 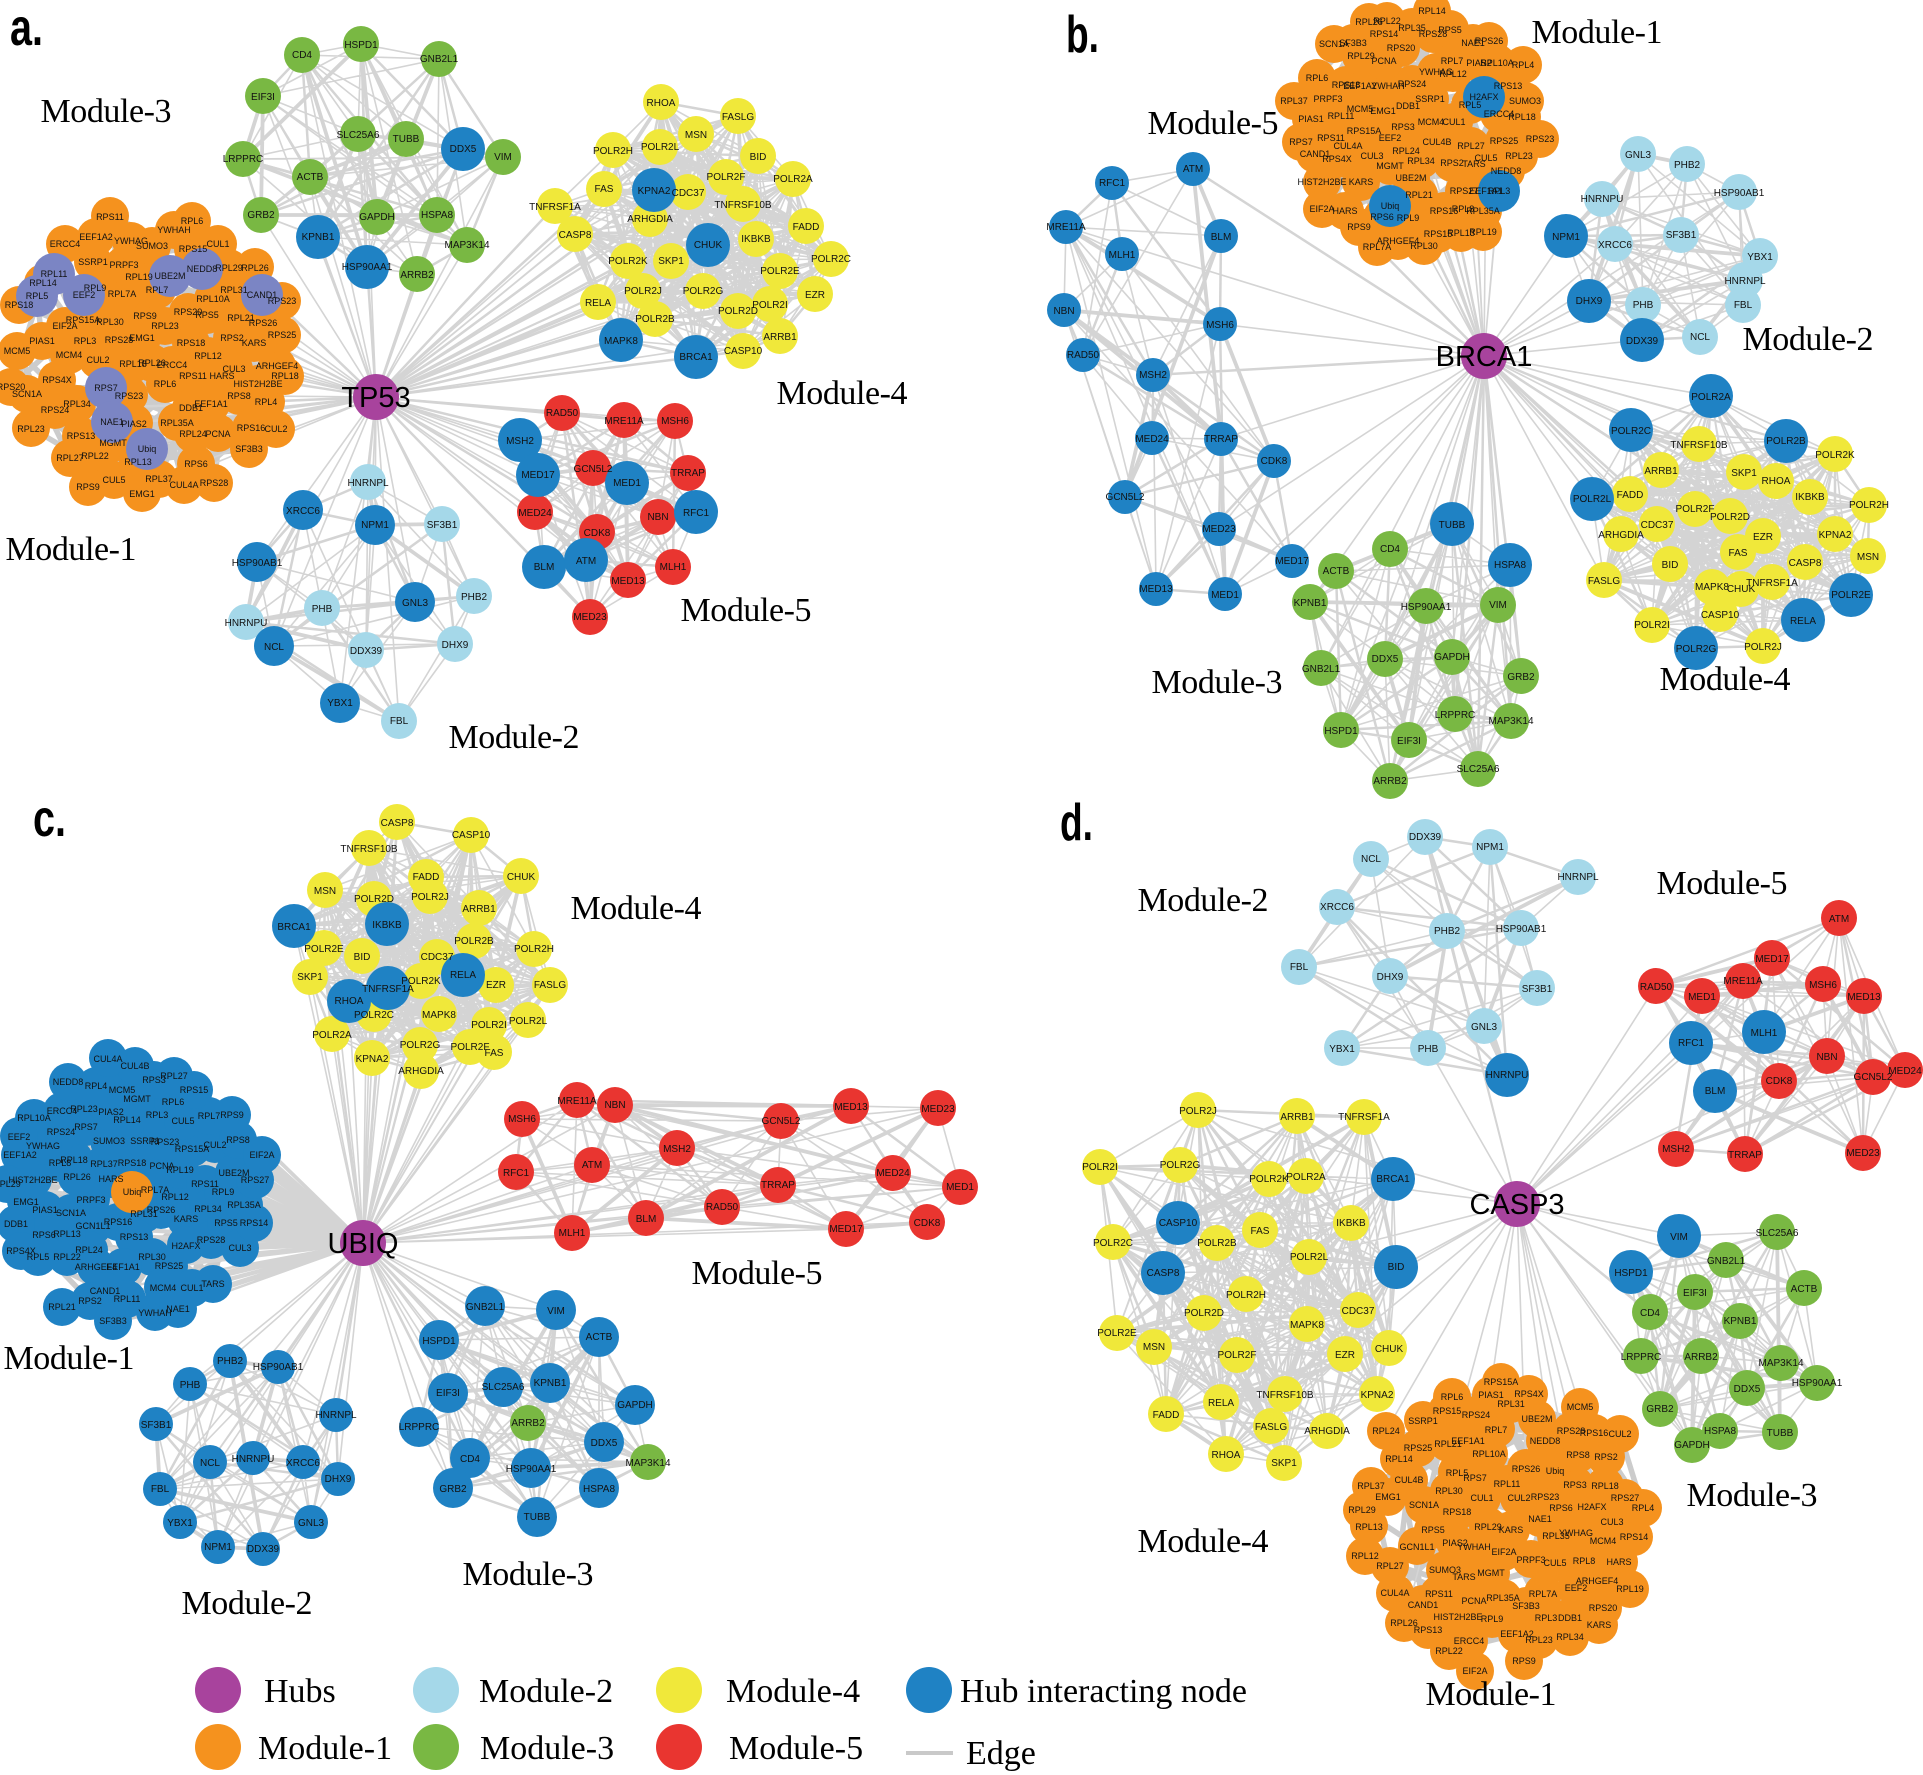 What do you see at coordinates (1584, 1561) in the screenshot?
I see `svg-text: RPL8` at bounding box center [1584, 1561].